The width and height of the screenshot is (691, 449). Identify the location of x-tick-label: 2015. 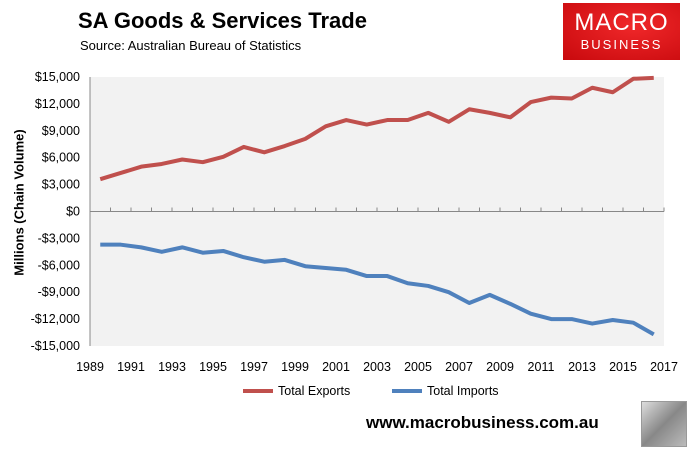
(623, 367).